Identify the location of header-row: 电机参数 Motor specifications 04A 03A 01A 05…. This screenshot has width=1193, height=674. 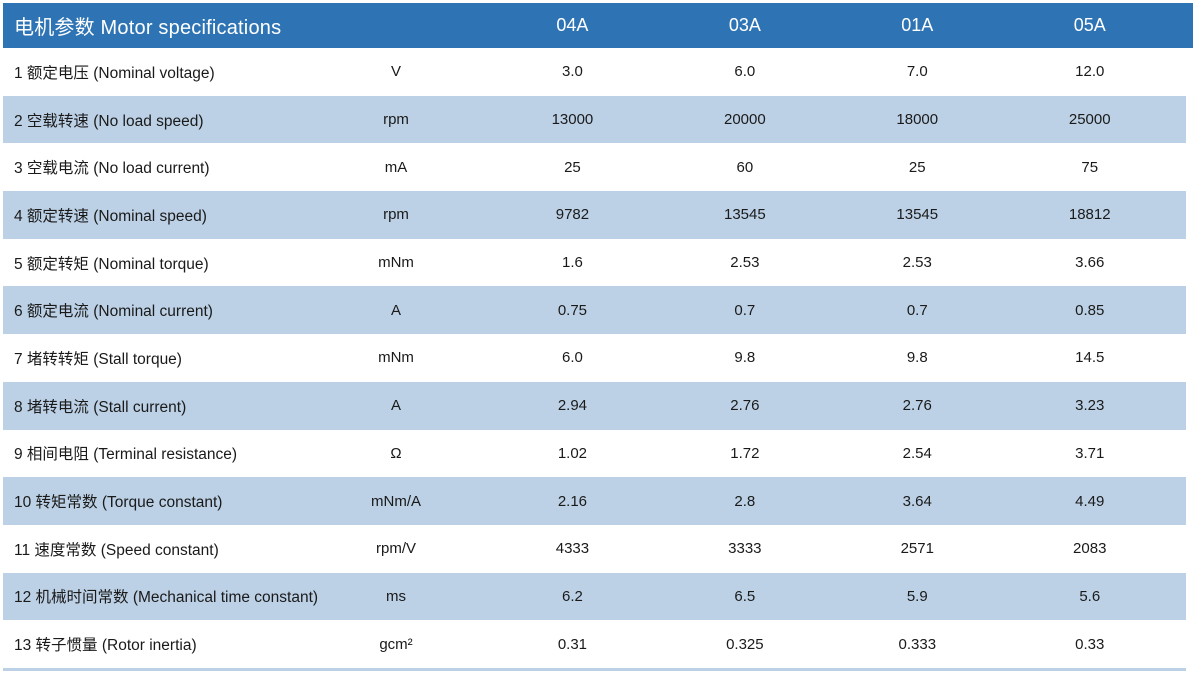
(598, 25).